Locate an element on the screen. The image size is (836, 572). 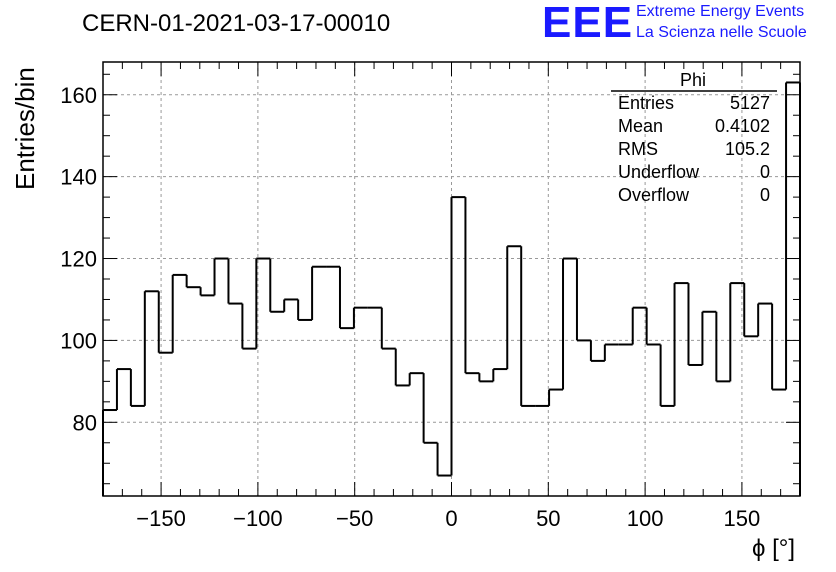
stats-row-label: Mean is located at coordinates (641, 126).